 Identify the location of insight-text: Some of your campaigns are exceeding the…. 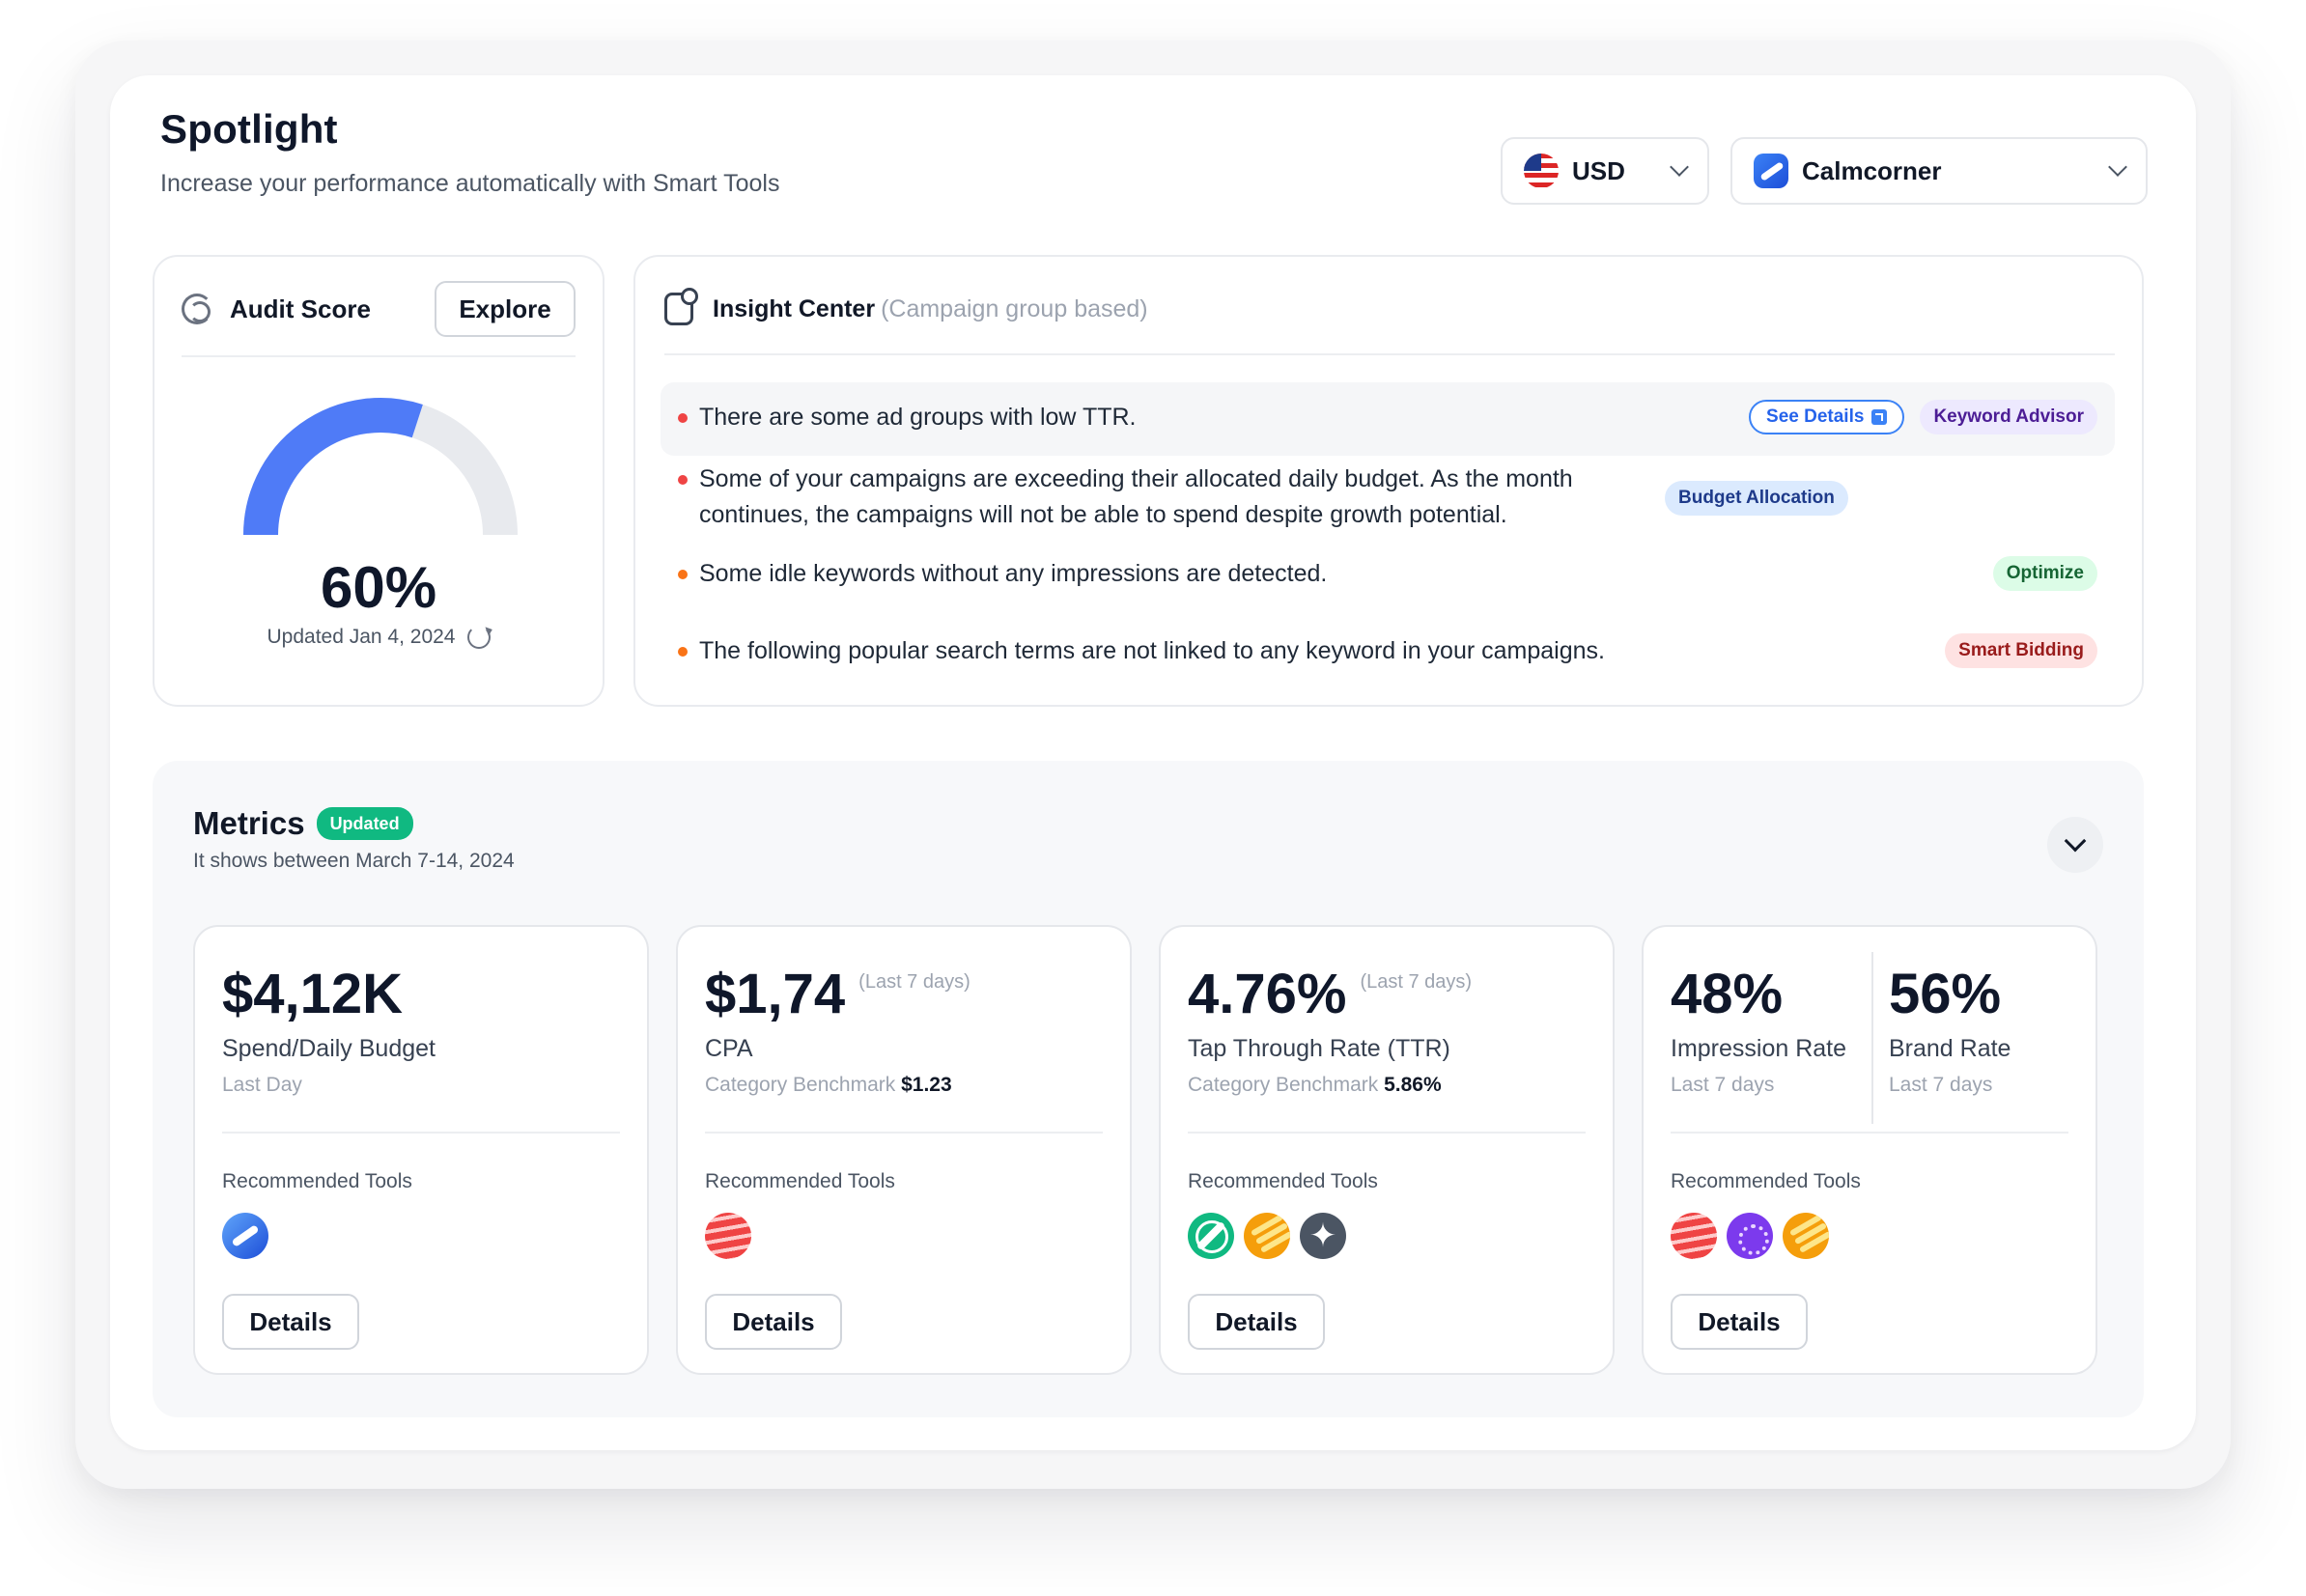
(1136, 497).